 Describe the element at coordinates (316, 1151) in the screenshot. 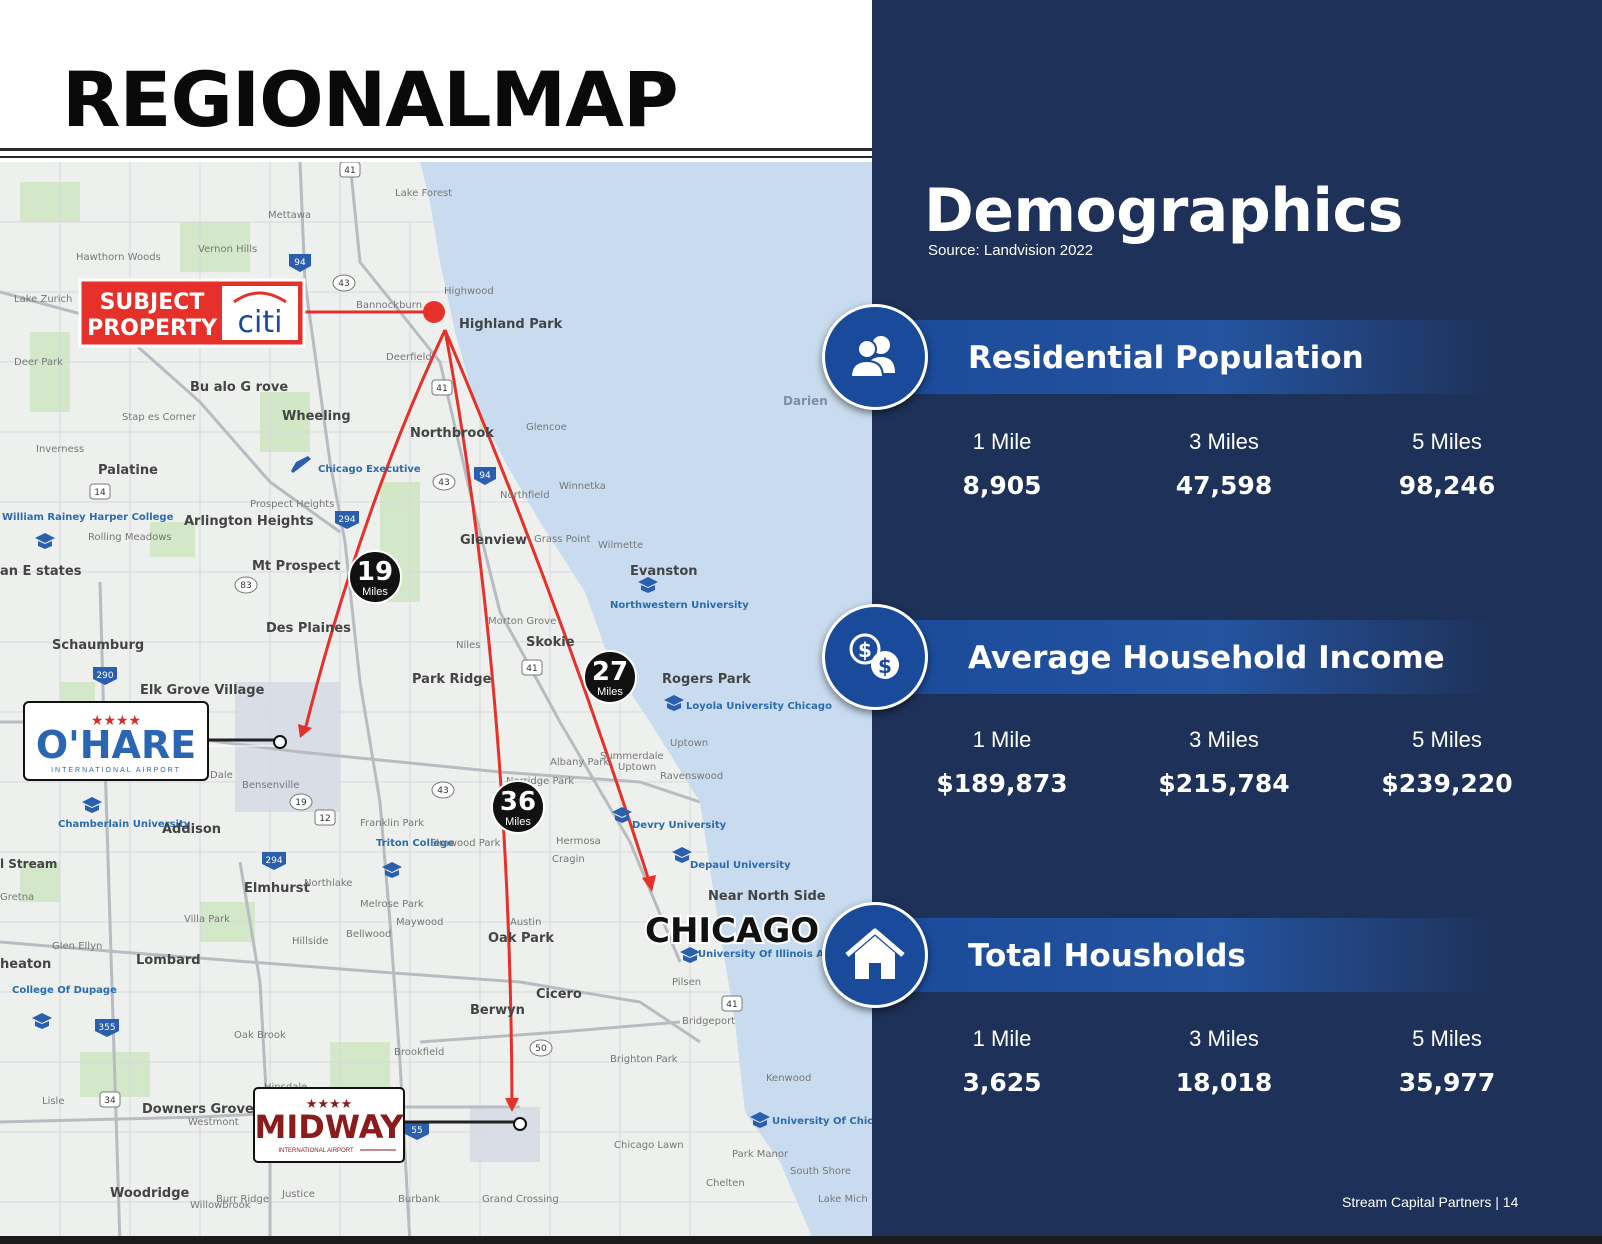

I see `midway-sub: INTERNATIONAL AIRPORT` at that location.